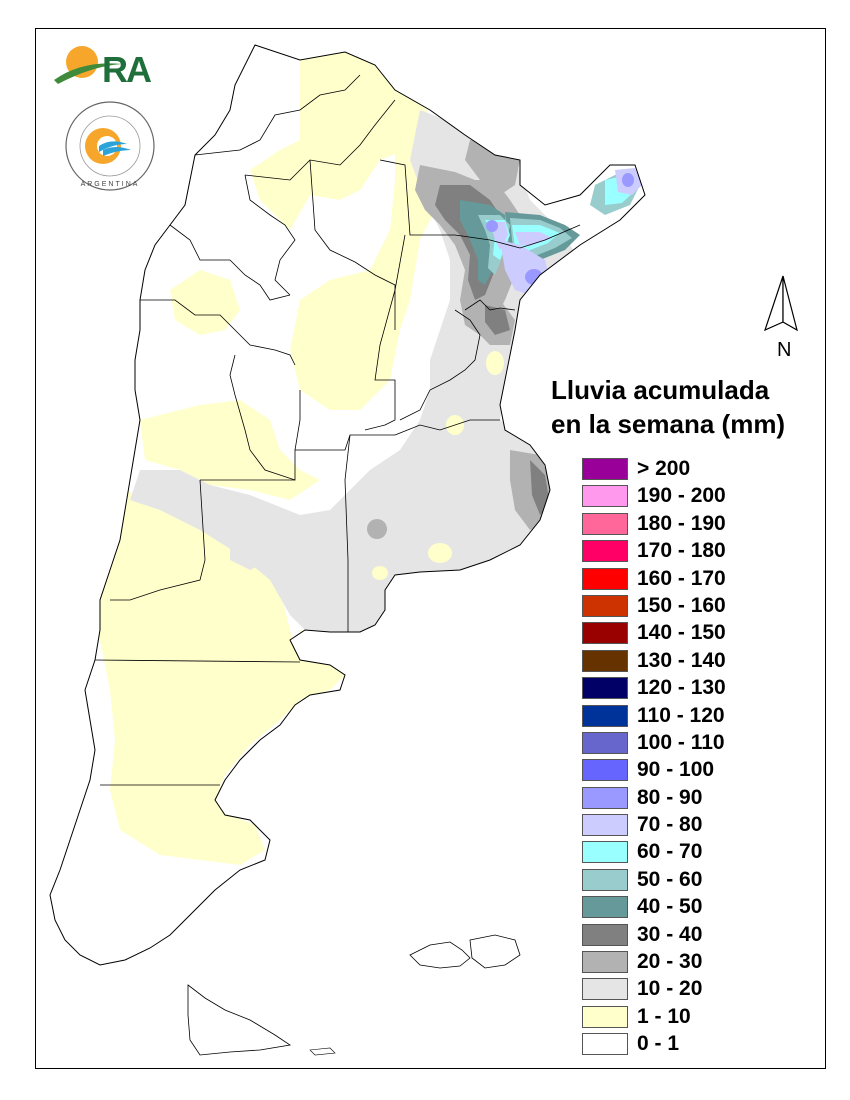  Describe the element at coordinates (670, 825) in the screenshot. I see `legend-label: 70 - 80` at that location.